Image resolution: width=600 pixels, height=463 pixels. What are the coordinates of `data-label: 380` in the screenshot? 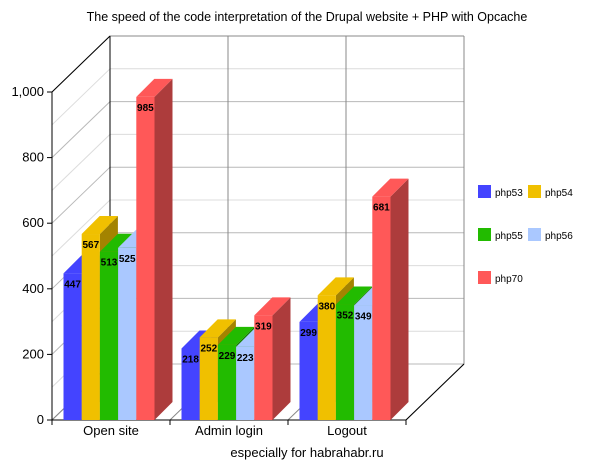 It's located at (326, 306).